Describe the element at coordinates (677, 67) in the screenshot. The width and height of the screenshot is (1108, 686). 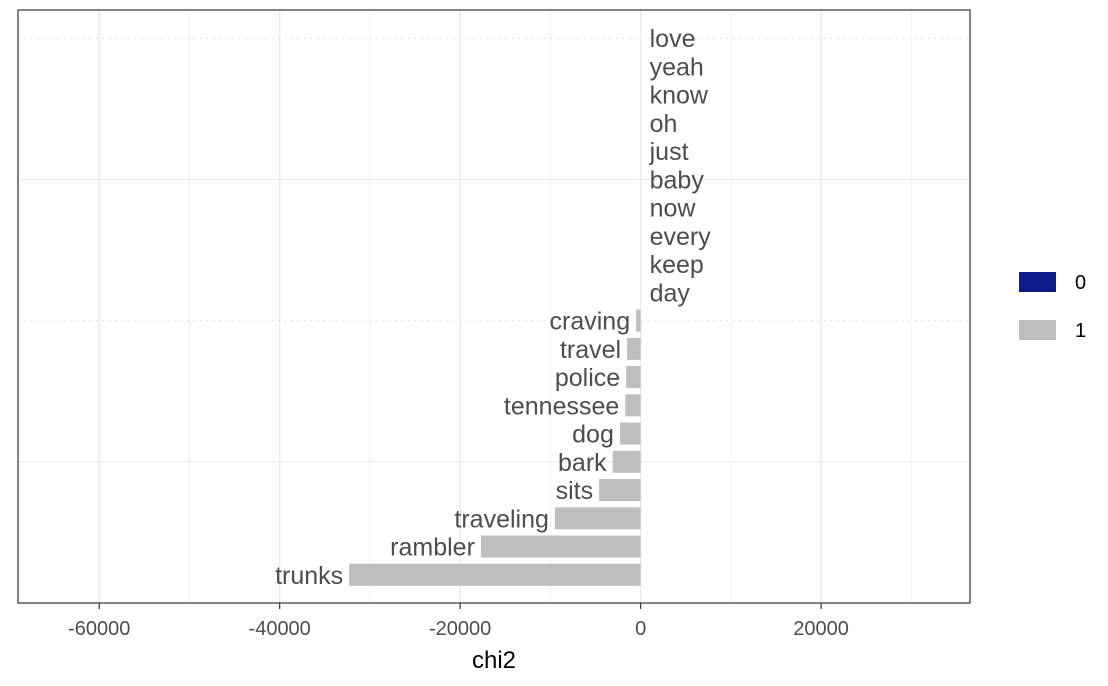
I see `bar-label-yeah: yeah` at that location.